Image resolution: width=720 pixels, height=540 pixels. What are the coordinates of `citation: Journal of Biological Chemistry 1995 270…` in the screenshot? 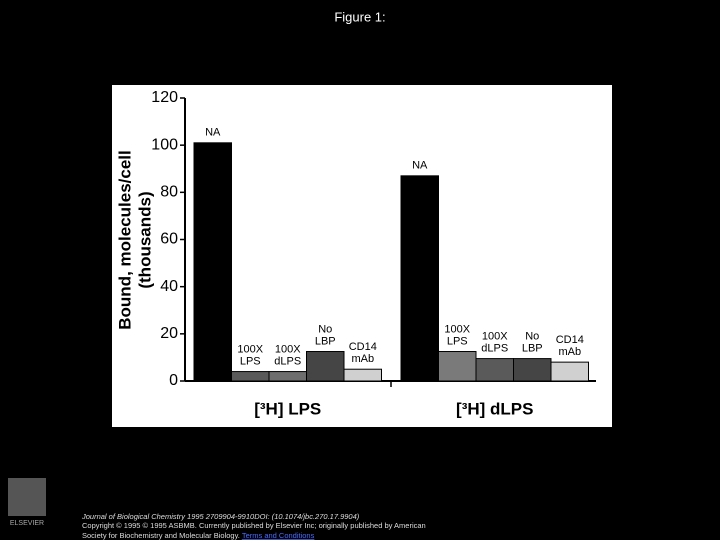 It's located at (220, 516).